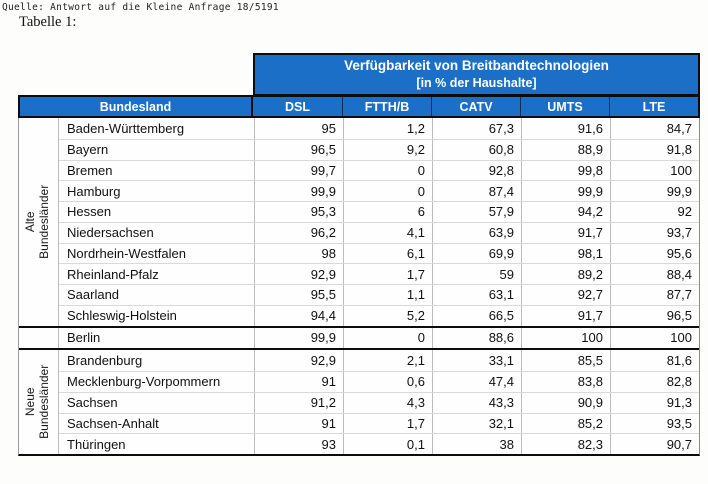 This screenshot has width=708, height=484. I want to click on state-name: Niedersachsen, so click(110, 233).